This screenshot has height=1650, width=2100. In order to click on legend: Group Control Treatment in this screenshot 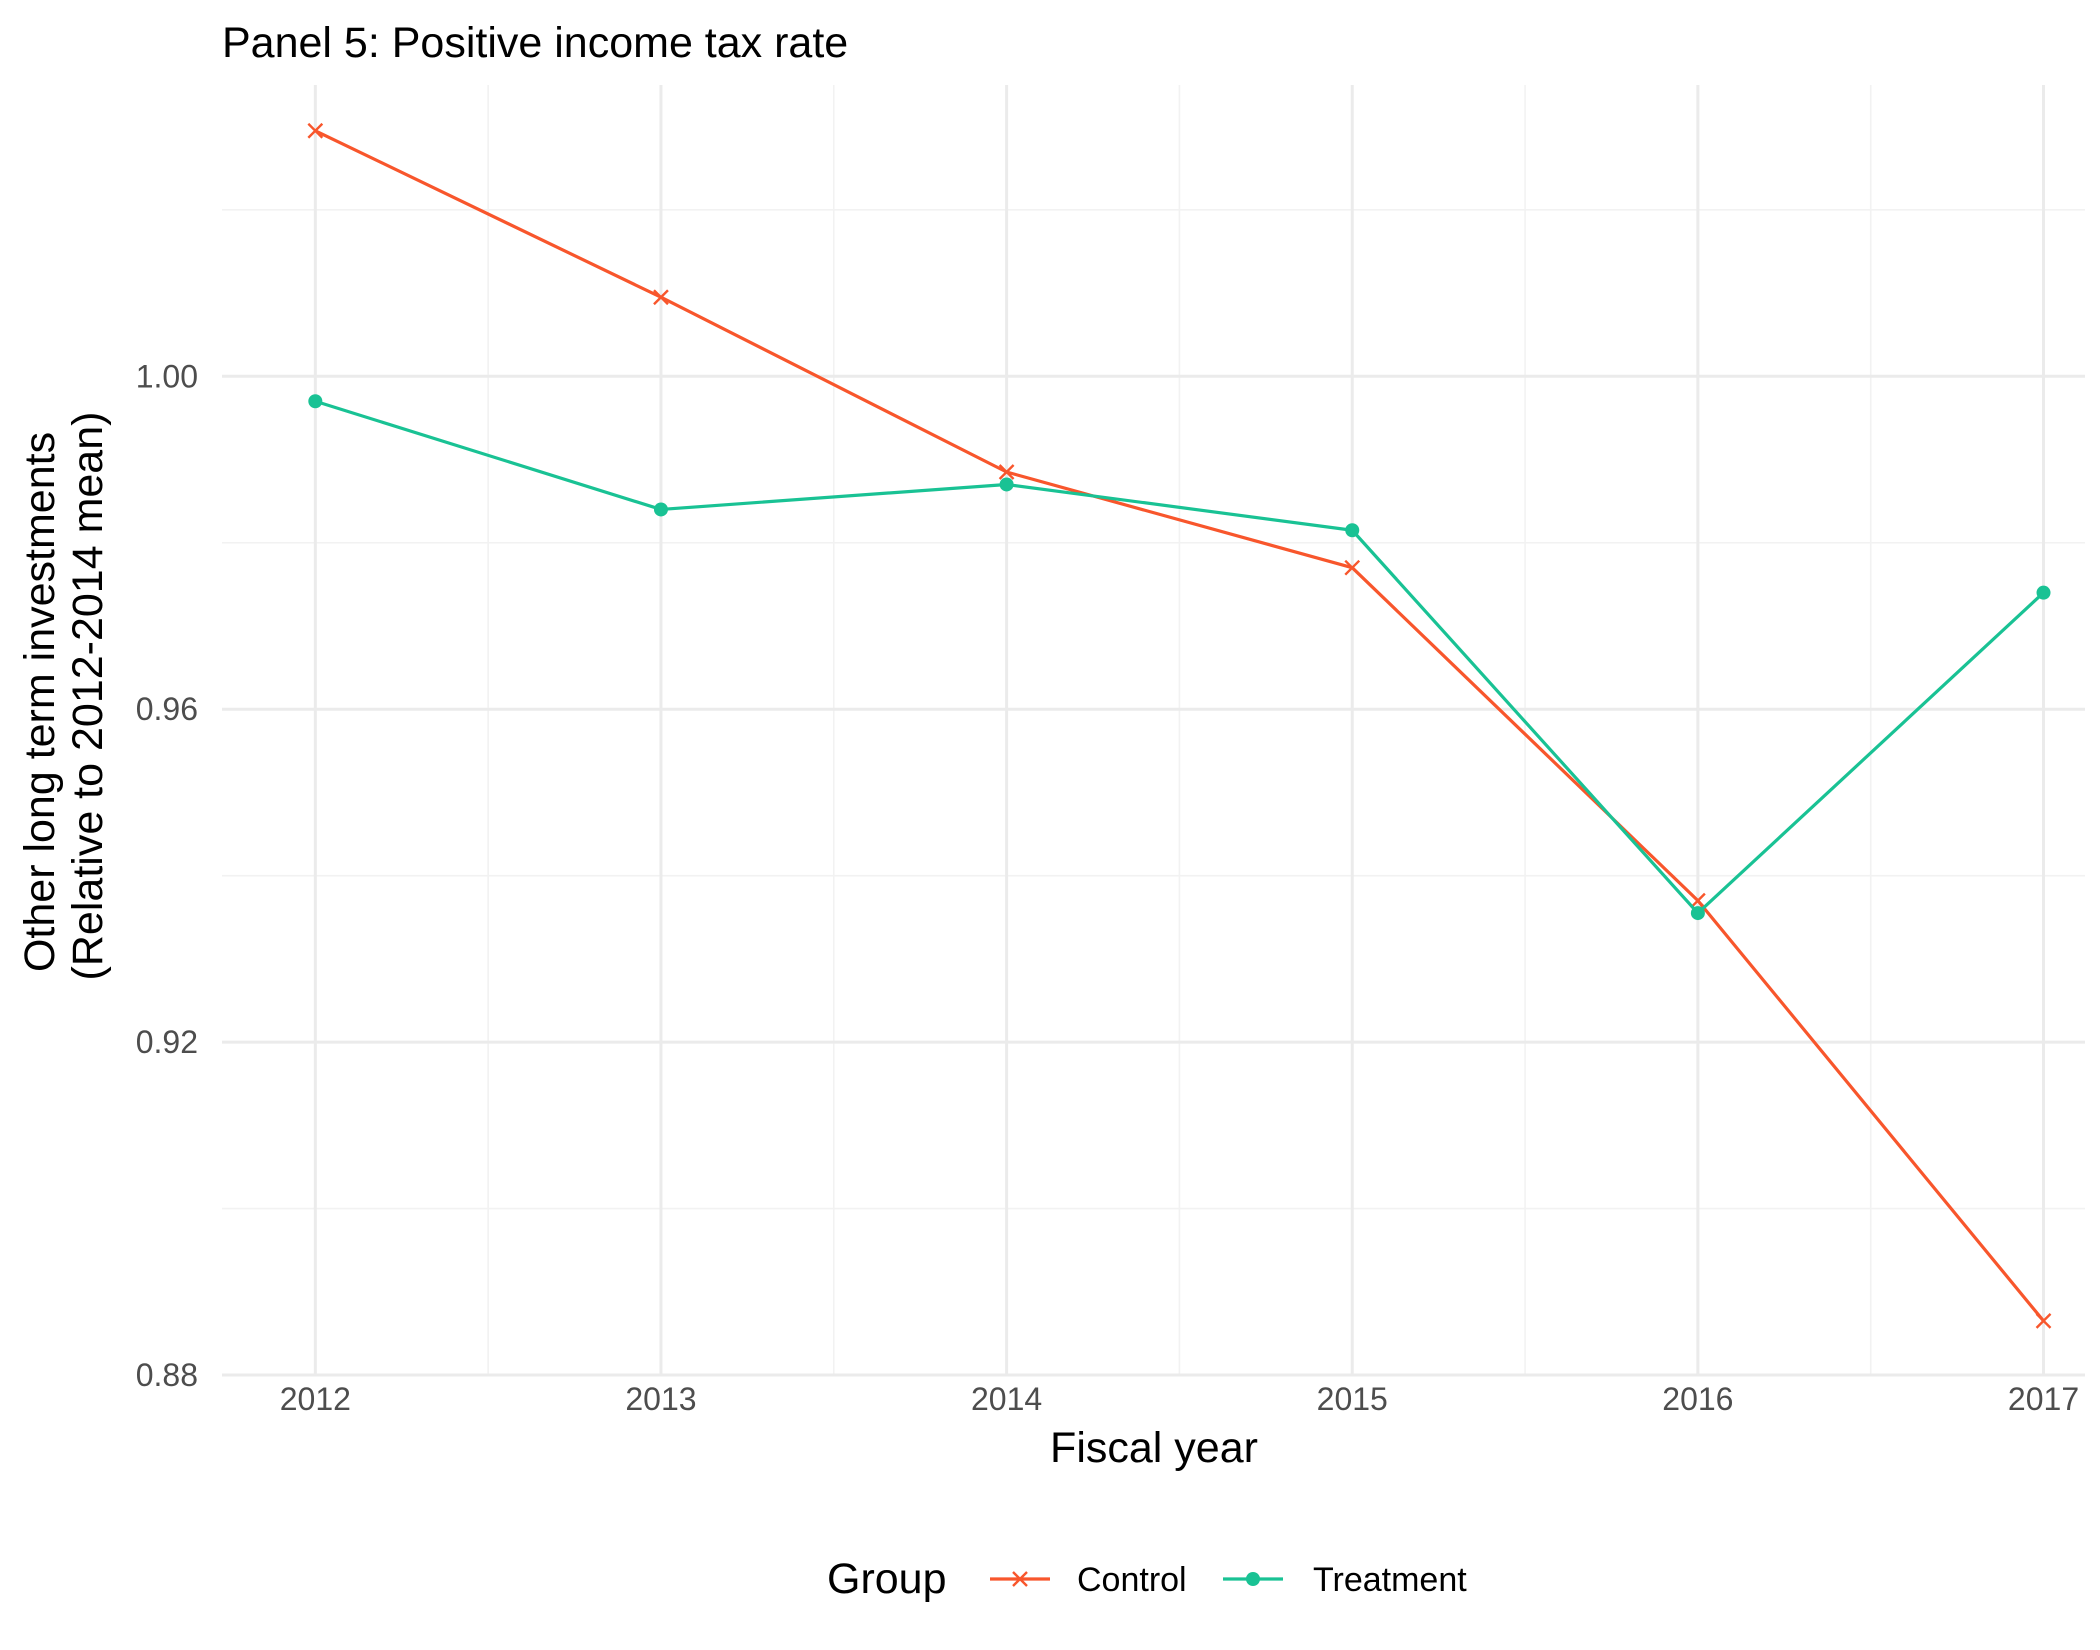, I will do `click(1147, 1579)`.